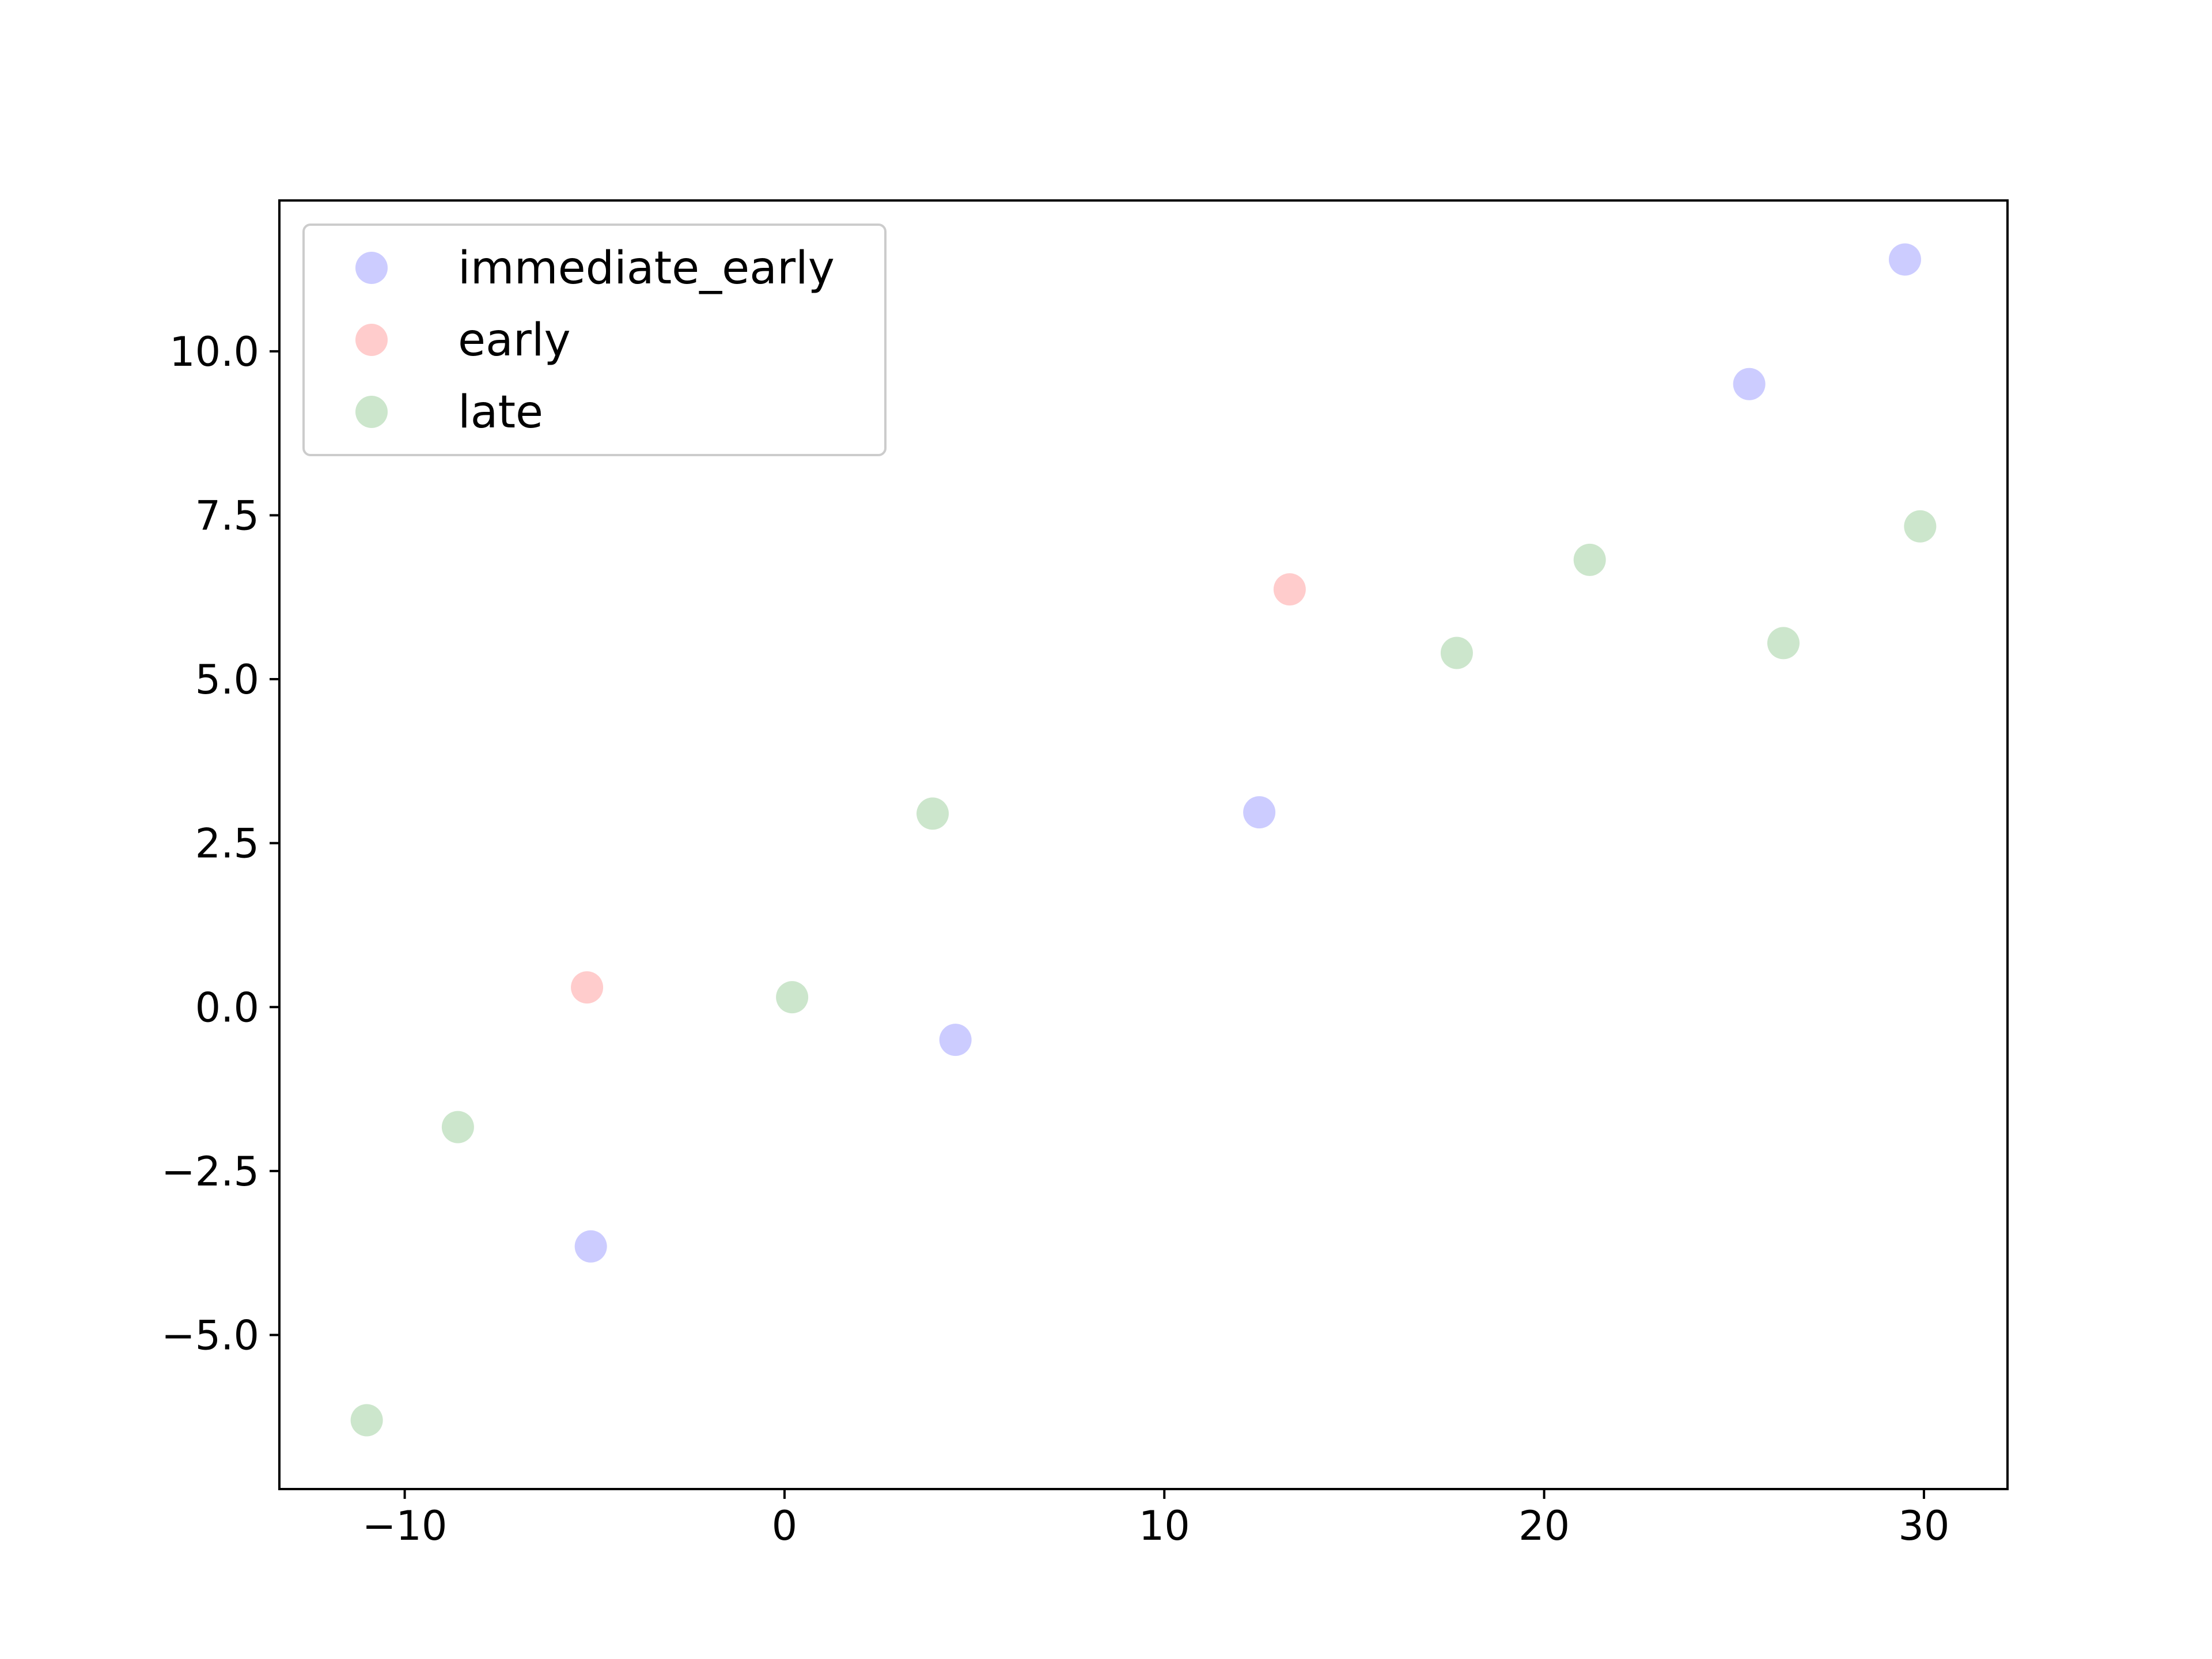 The width and height of the screenshot is (2212, 1659). Describe the element at coordinates (371, 268) in the screenshot. I see `legend-marker-immediate-early` at that location.